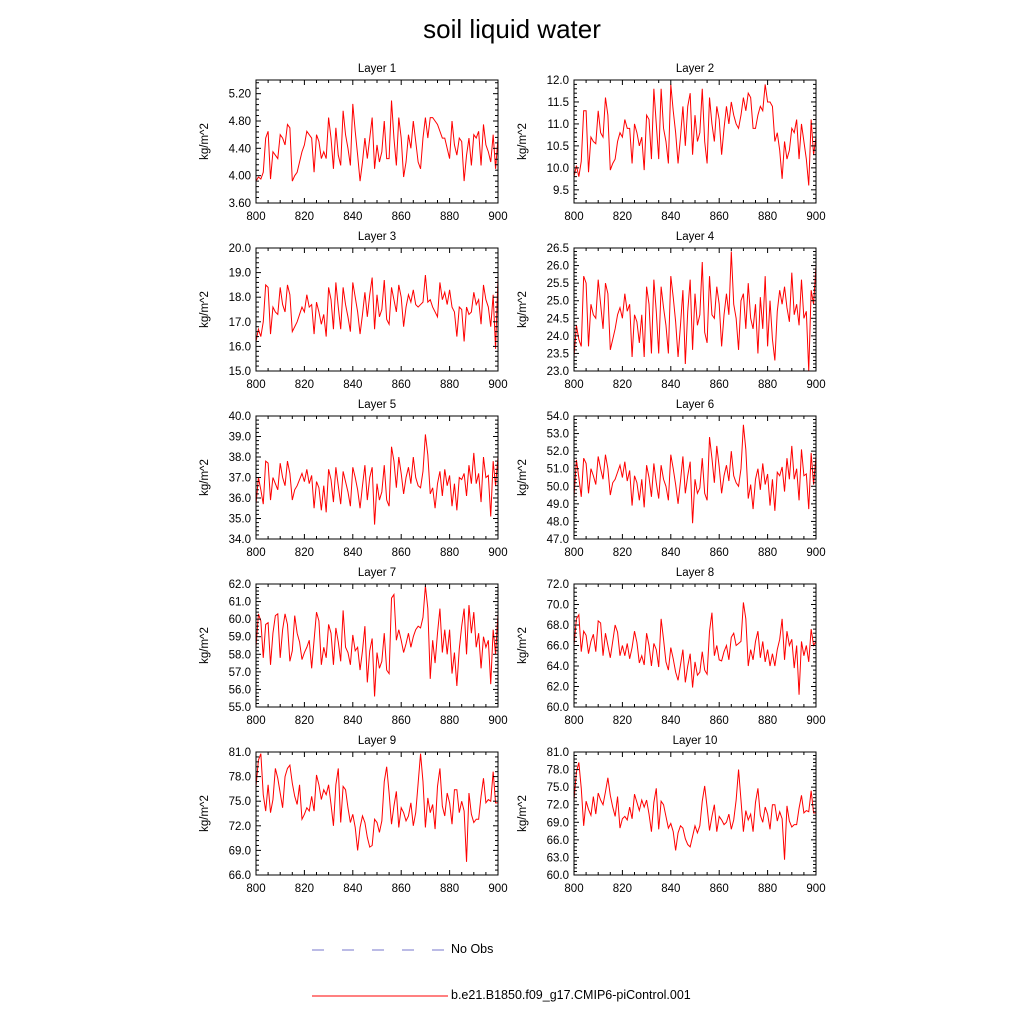  Describe the element at coordinates (240, 479) in the screenshot. I see `y-tick-label: 37.0` at that location.